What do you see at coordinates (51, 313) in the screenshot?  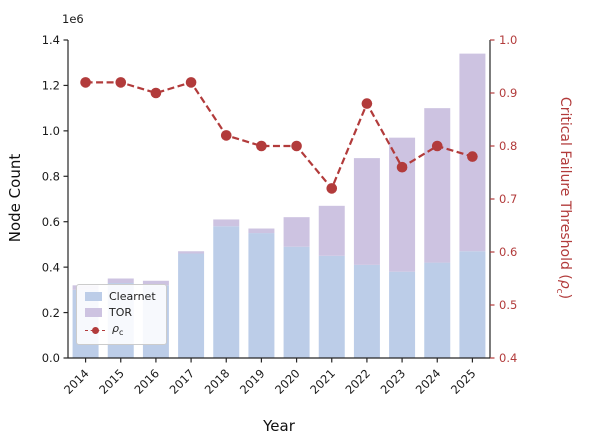 I see `y-left-tick-label: 0.2` at bounding box center [51, 313].